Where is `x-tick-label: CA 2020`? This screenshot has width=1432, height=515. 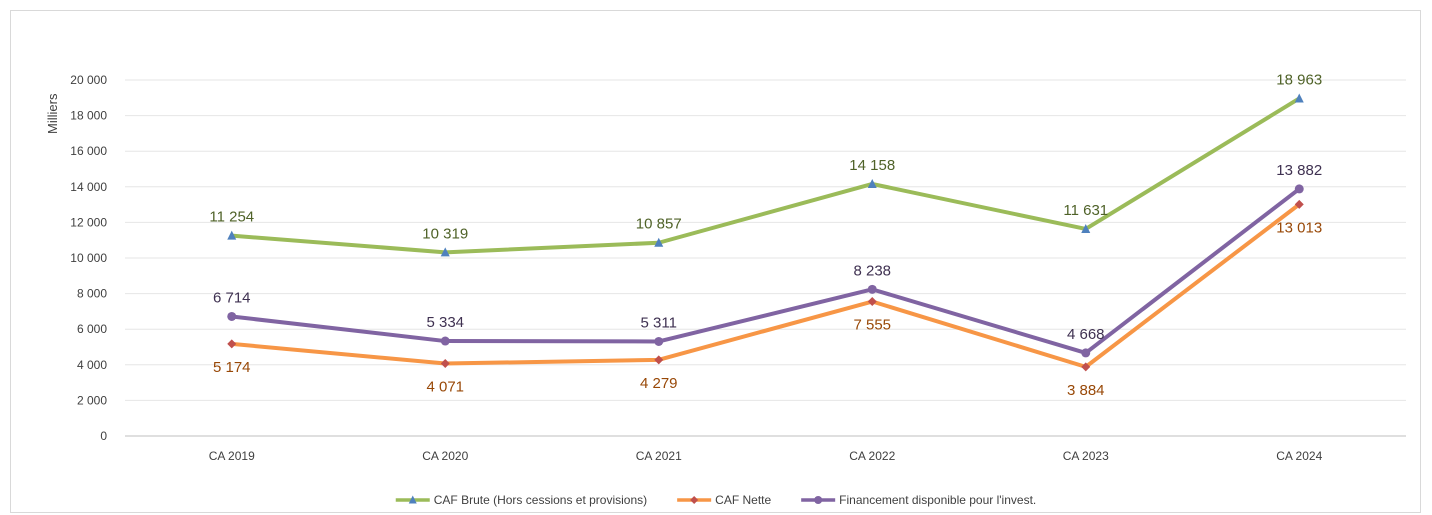 x-tick-label: CA 2020 is located at coordinates (445, 456).